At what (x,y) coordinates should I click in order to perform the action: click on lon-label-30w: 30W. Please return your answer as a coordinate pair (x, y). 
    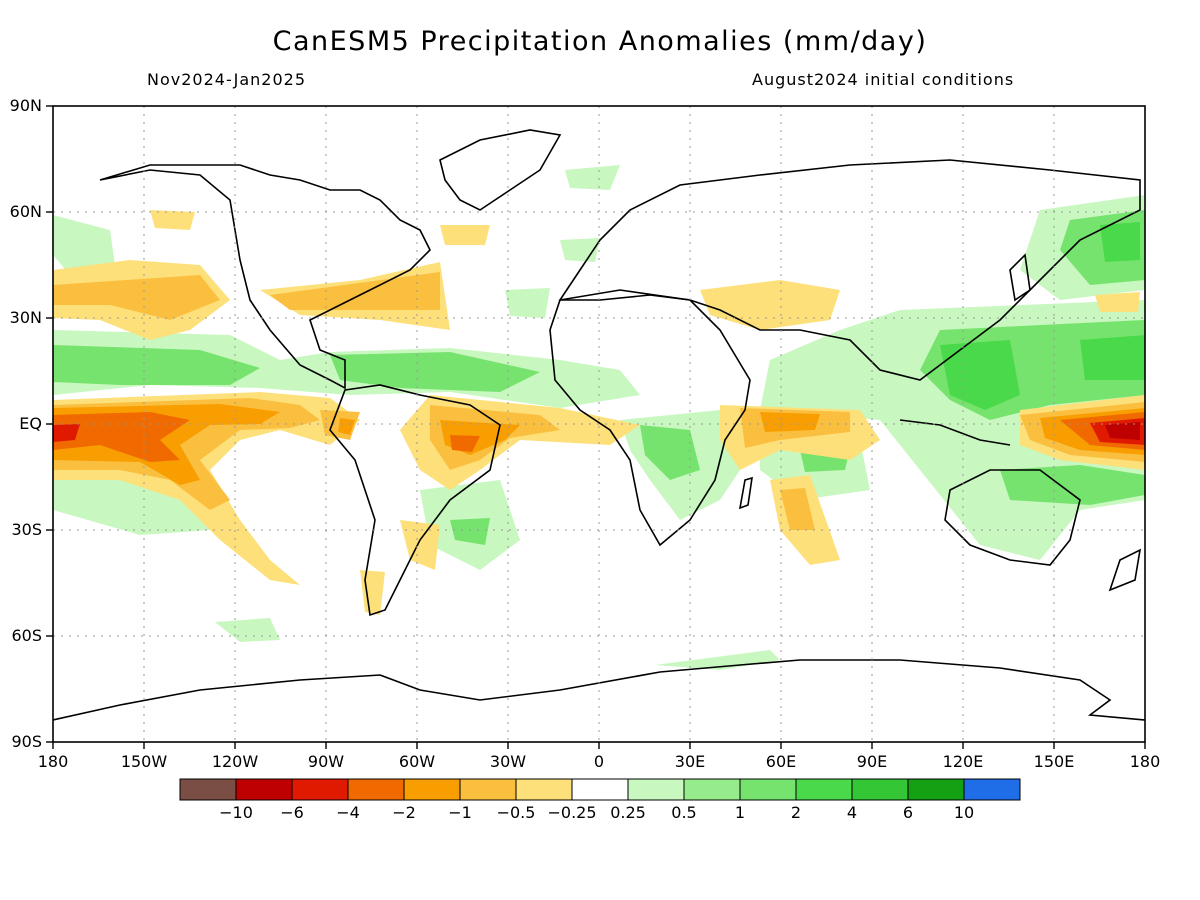
    Looking at the image, I should click on (508, 761).